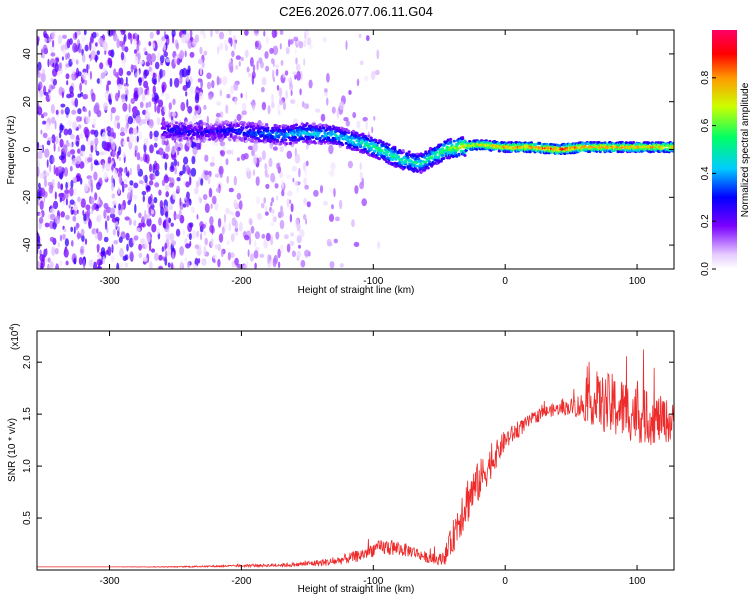 The image size is (750, 600). Describe the element at coordinates (705, 221) in the screenshot. I see `colorbar-tick-label: 0.2` at that location.